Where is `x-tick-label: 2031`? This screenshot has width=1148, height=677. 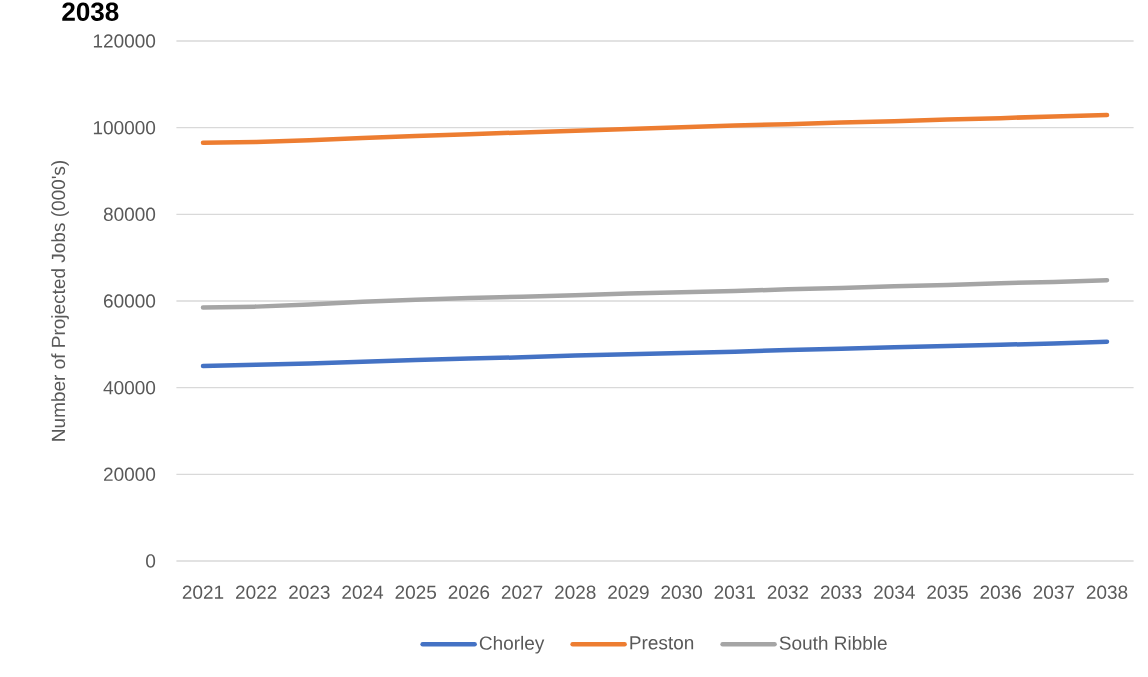
x-tick-label: 2031 is located at coordinates (734, 592).